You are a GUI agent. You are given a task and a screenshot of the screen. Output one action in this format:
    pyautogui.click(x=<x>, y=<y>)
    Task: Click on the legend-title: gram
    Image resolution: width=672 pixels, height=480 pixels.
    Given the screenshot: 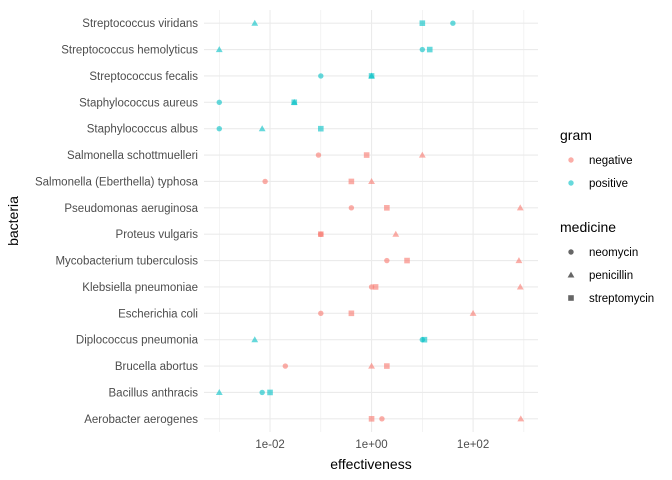 What is the action you would take?
    pyautogui.click(x=576, y=135)
    